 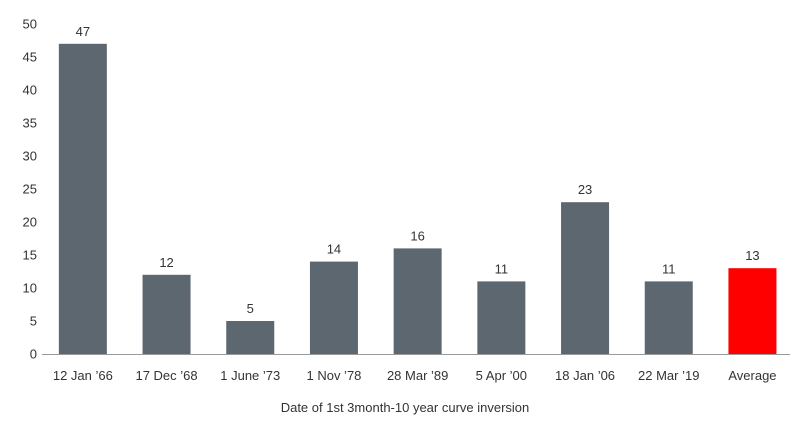 What do you see at coordinates (166, 375) in the screenshot?
I see `category-label: 17 Dec ’68` at bounding box center [166, 375].